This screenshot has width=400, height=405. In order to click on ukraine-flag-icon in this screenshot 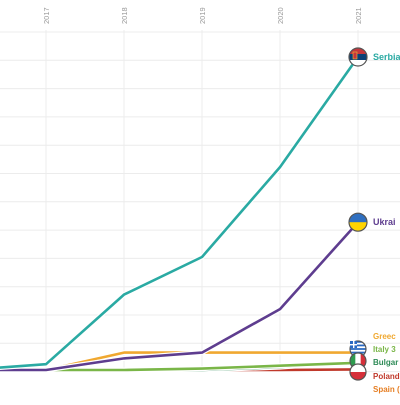, I will do `click(358, 222)`.